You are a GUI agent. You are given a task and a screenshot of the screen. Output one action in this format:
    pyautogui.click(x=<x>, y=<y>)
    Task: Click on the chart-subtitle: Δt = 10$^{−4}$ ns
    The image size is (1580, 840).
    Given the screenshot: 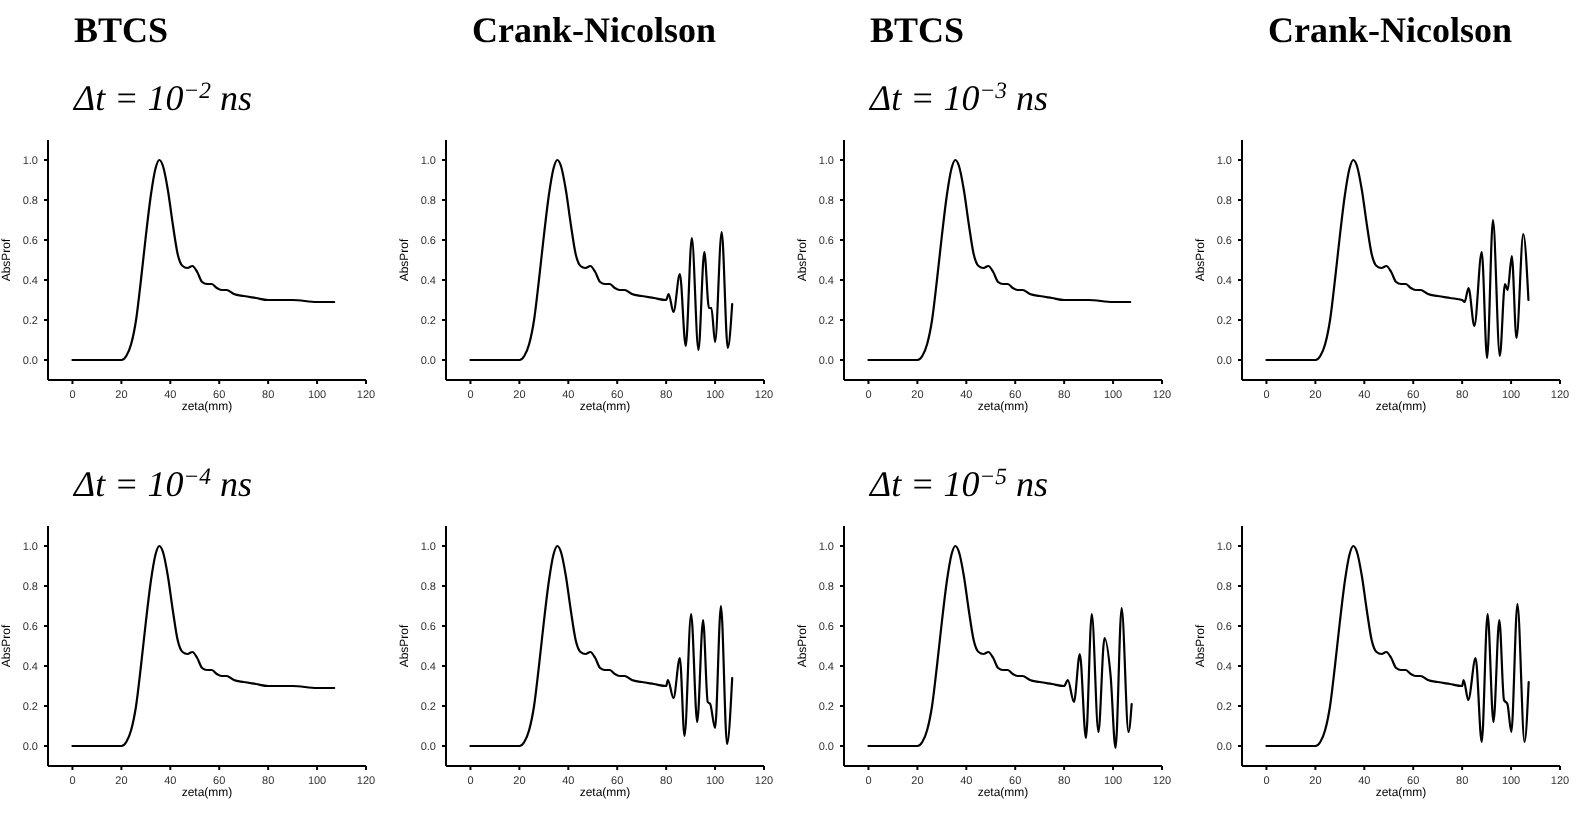 What is the action you would take?
    pyautogui.click(x=162, y=483)
    